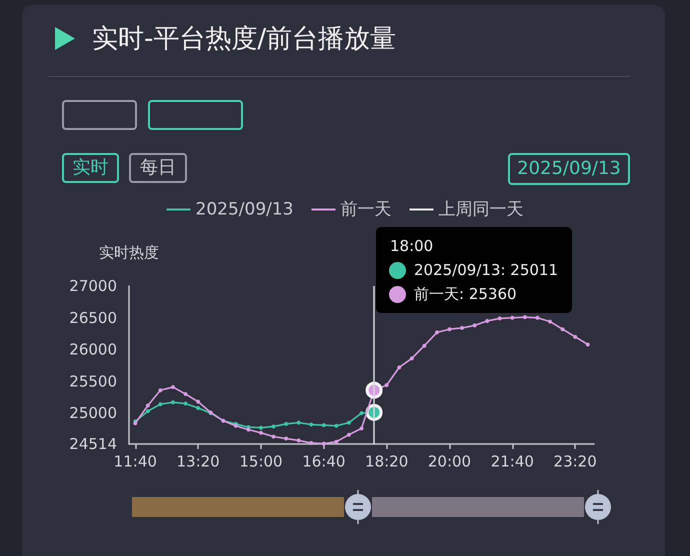 The width and height of the screenshot is (690, 556). I want to click on x-tick-label: 21:40, so click(512, 461).